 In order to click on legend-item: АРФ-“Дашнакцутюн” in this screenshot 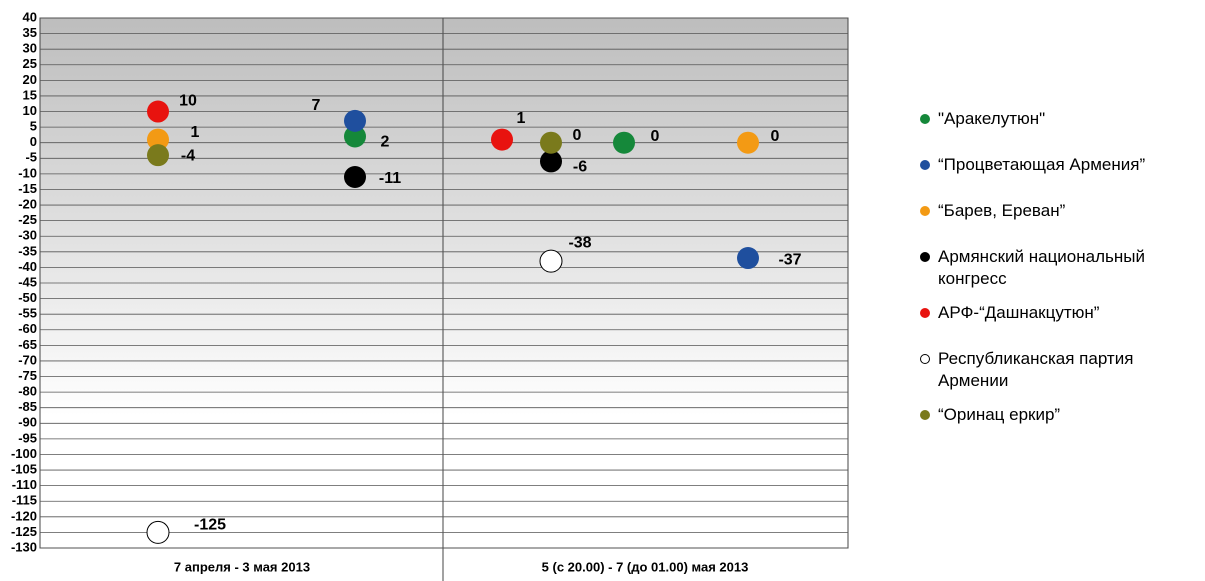, I will do `click(1062, 325)`.